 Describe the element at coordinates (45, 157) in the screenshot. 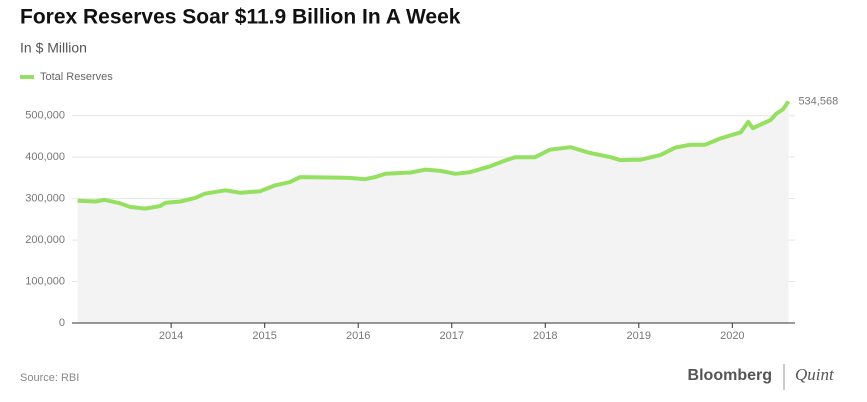

I see `y-tick-label: 400,000` at that location.